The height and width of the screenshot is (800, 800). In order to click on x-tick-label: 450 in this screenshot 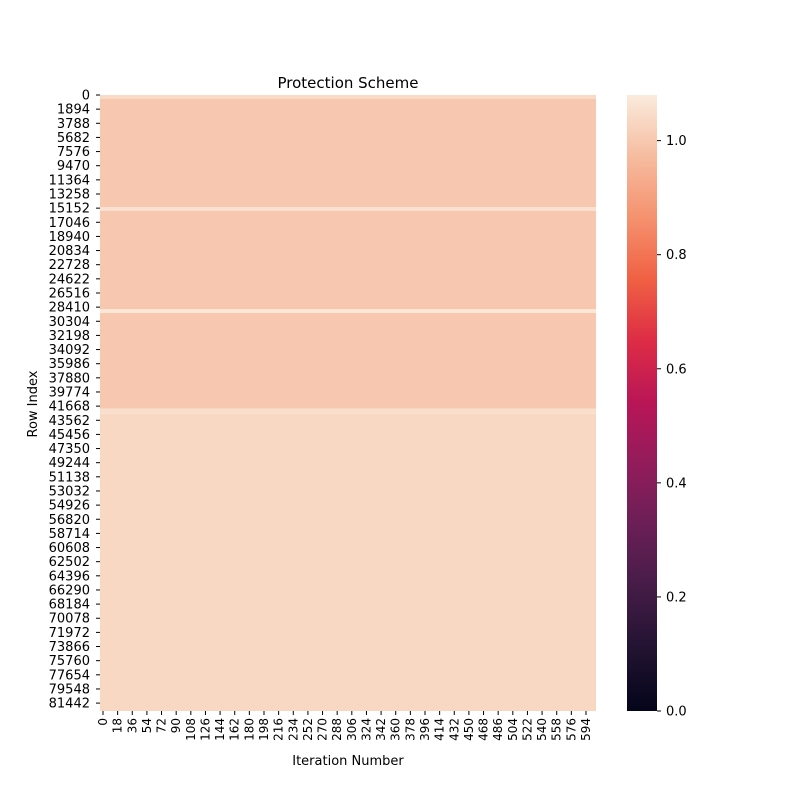, I will do `click(469, 729)`.